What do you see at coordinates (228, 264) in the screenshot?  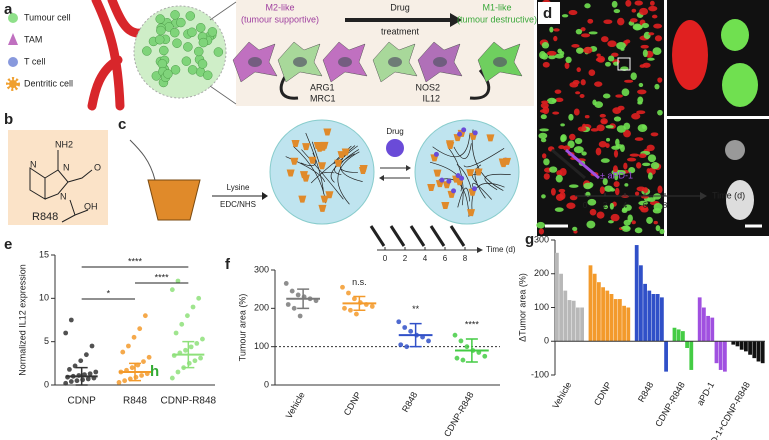 I see `panel-label: f` at bounding box center [228, 264].